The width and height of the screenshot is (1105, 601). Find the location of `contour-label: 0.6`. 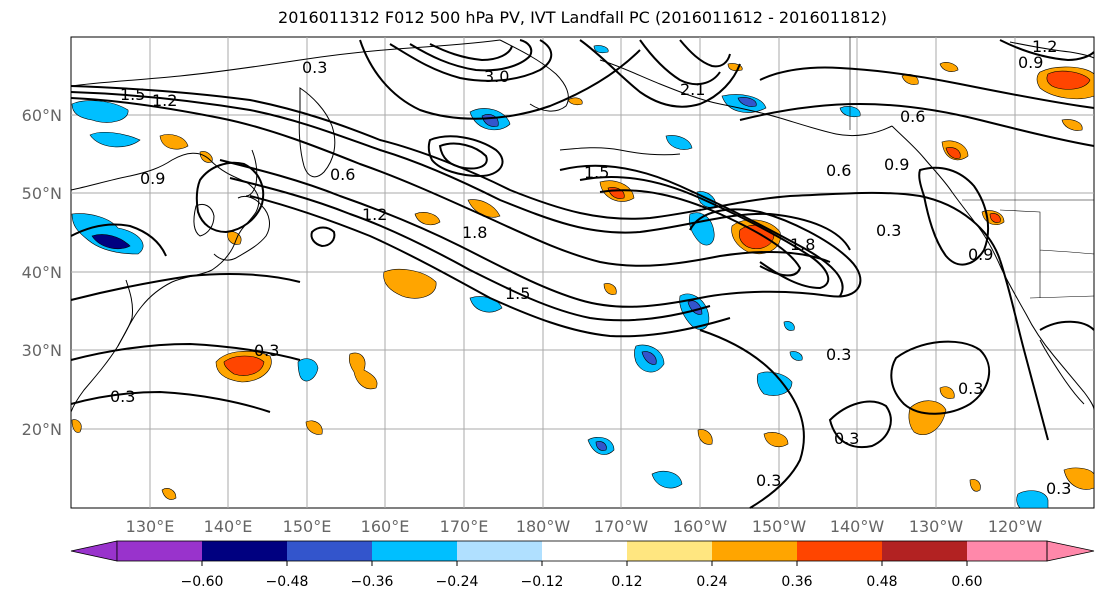

contour-label: 0.6 is located at coordinates (342, 174).